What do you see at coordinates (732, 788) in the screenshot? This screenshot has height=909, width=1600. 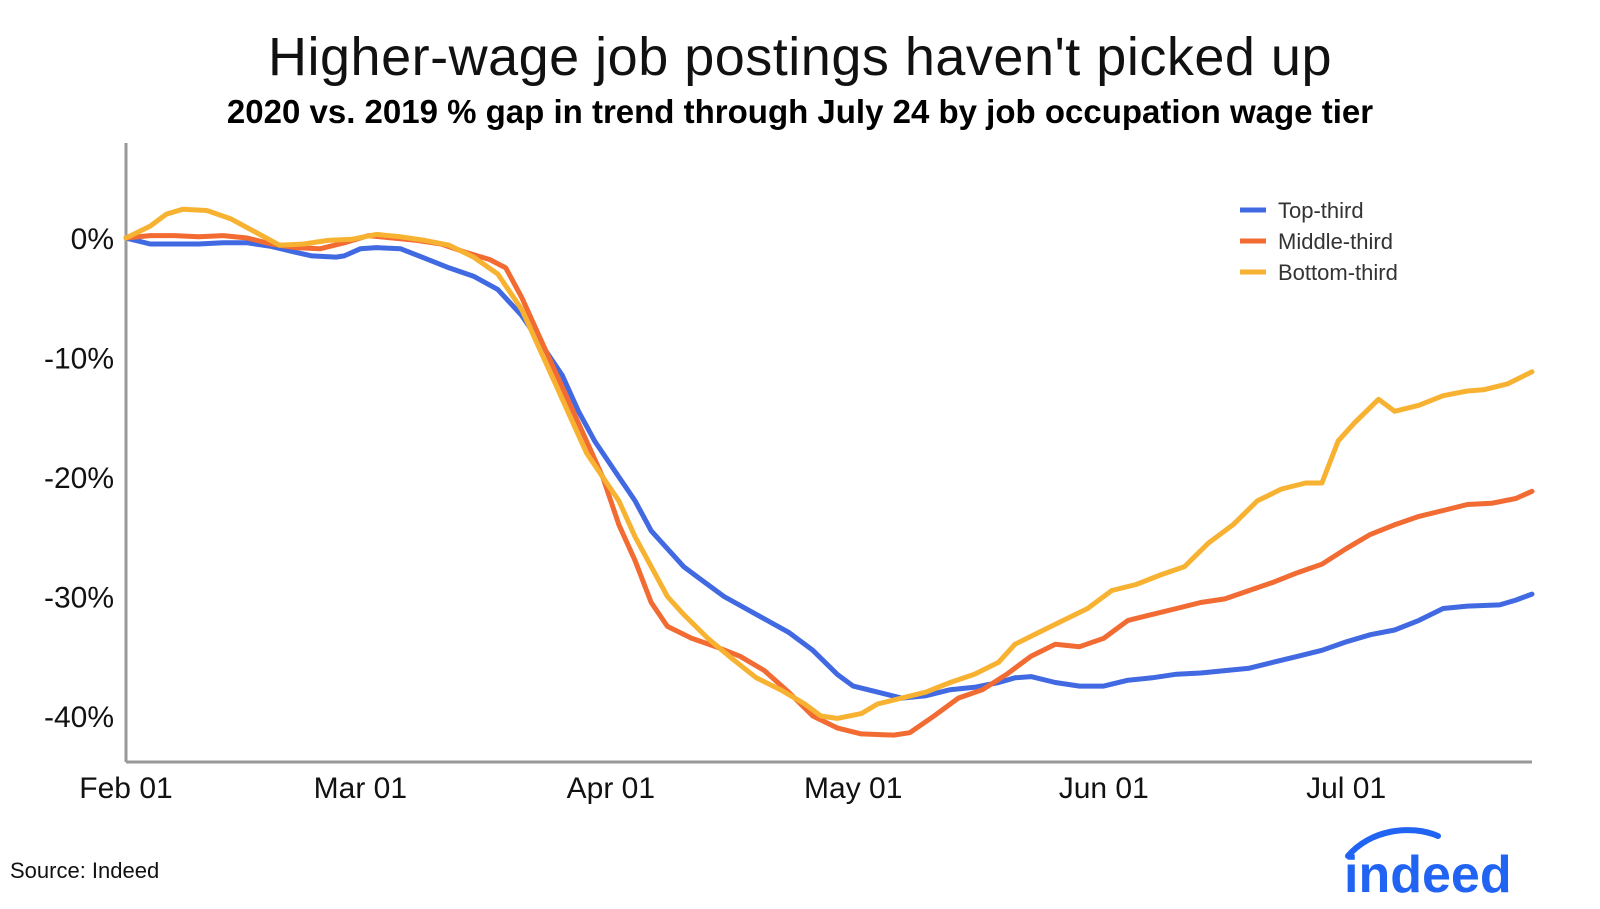 I see `x-tick-labels: Feb 01 Mar 01 Apr 01 May 01 Jun 01 Jul 01` at bounding box center [732, 788].